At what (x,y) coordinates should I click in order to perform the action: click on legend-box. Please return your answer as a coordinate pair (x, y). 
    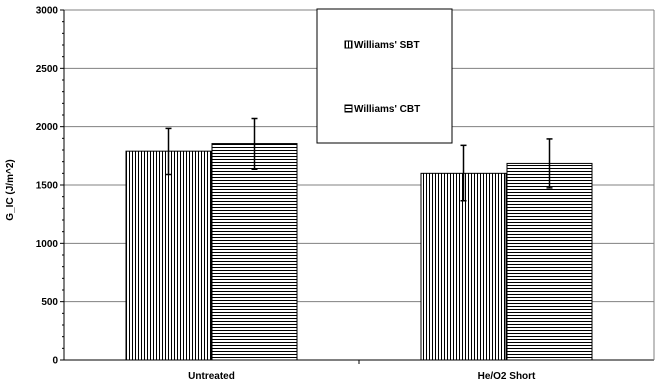
    Looking at the image, I should click on (384, 76).